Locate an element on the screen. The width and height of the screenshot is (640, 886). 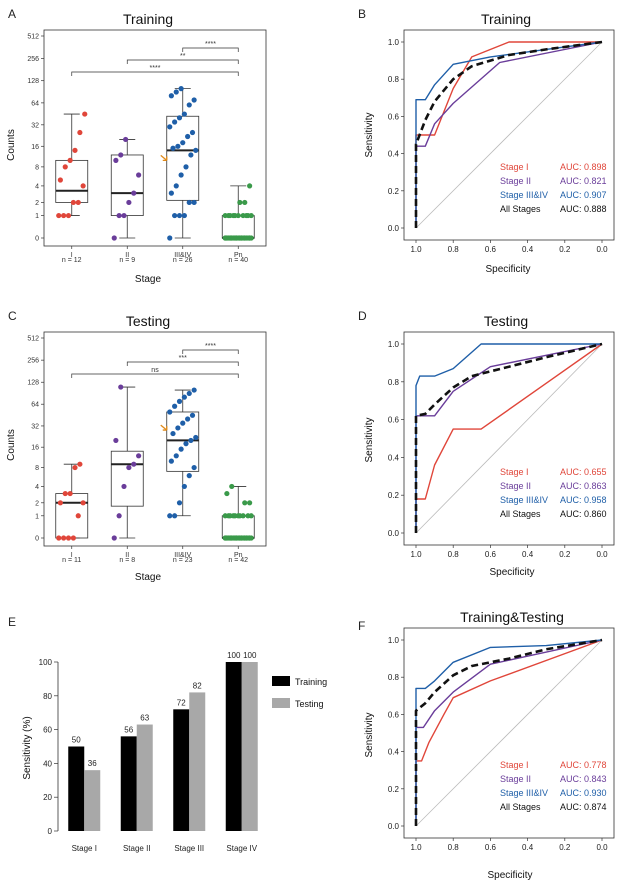
n-label: n = 23 is located at coordinates (183, 560).